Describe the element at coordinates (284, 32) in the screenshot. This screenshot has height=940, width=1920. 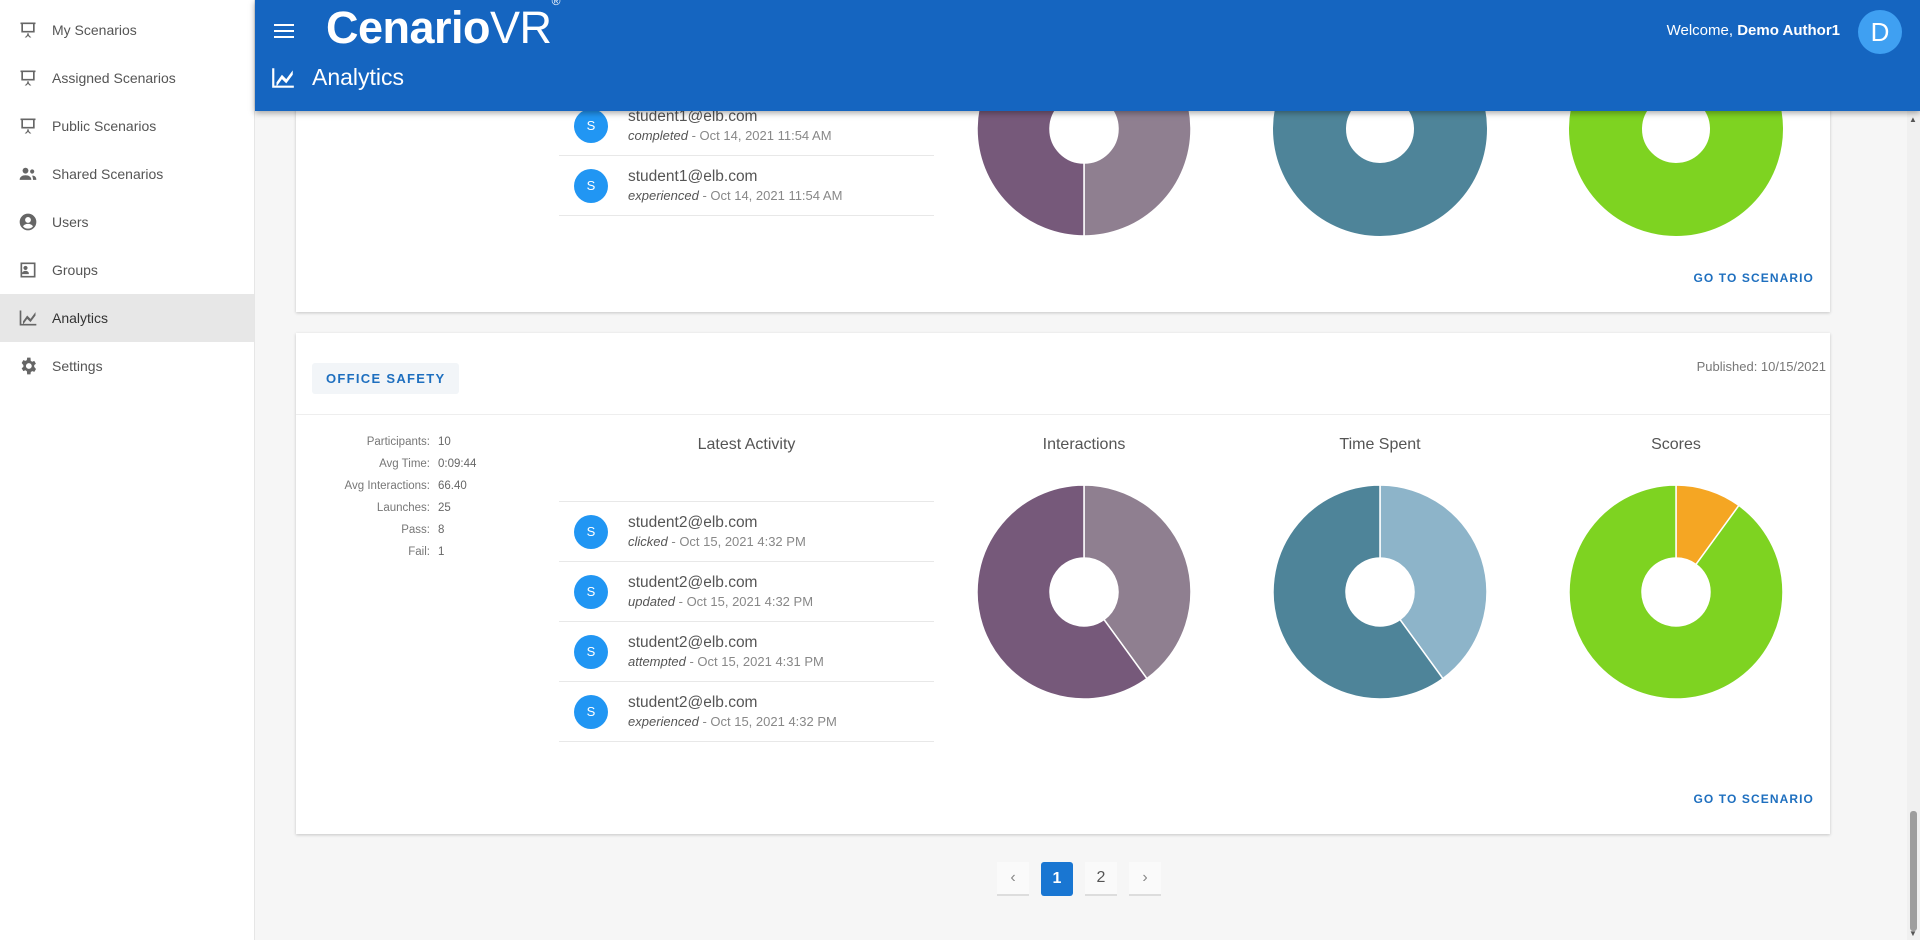
I see `menu-icon` at that location.